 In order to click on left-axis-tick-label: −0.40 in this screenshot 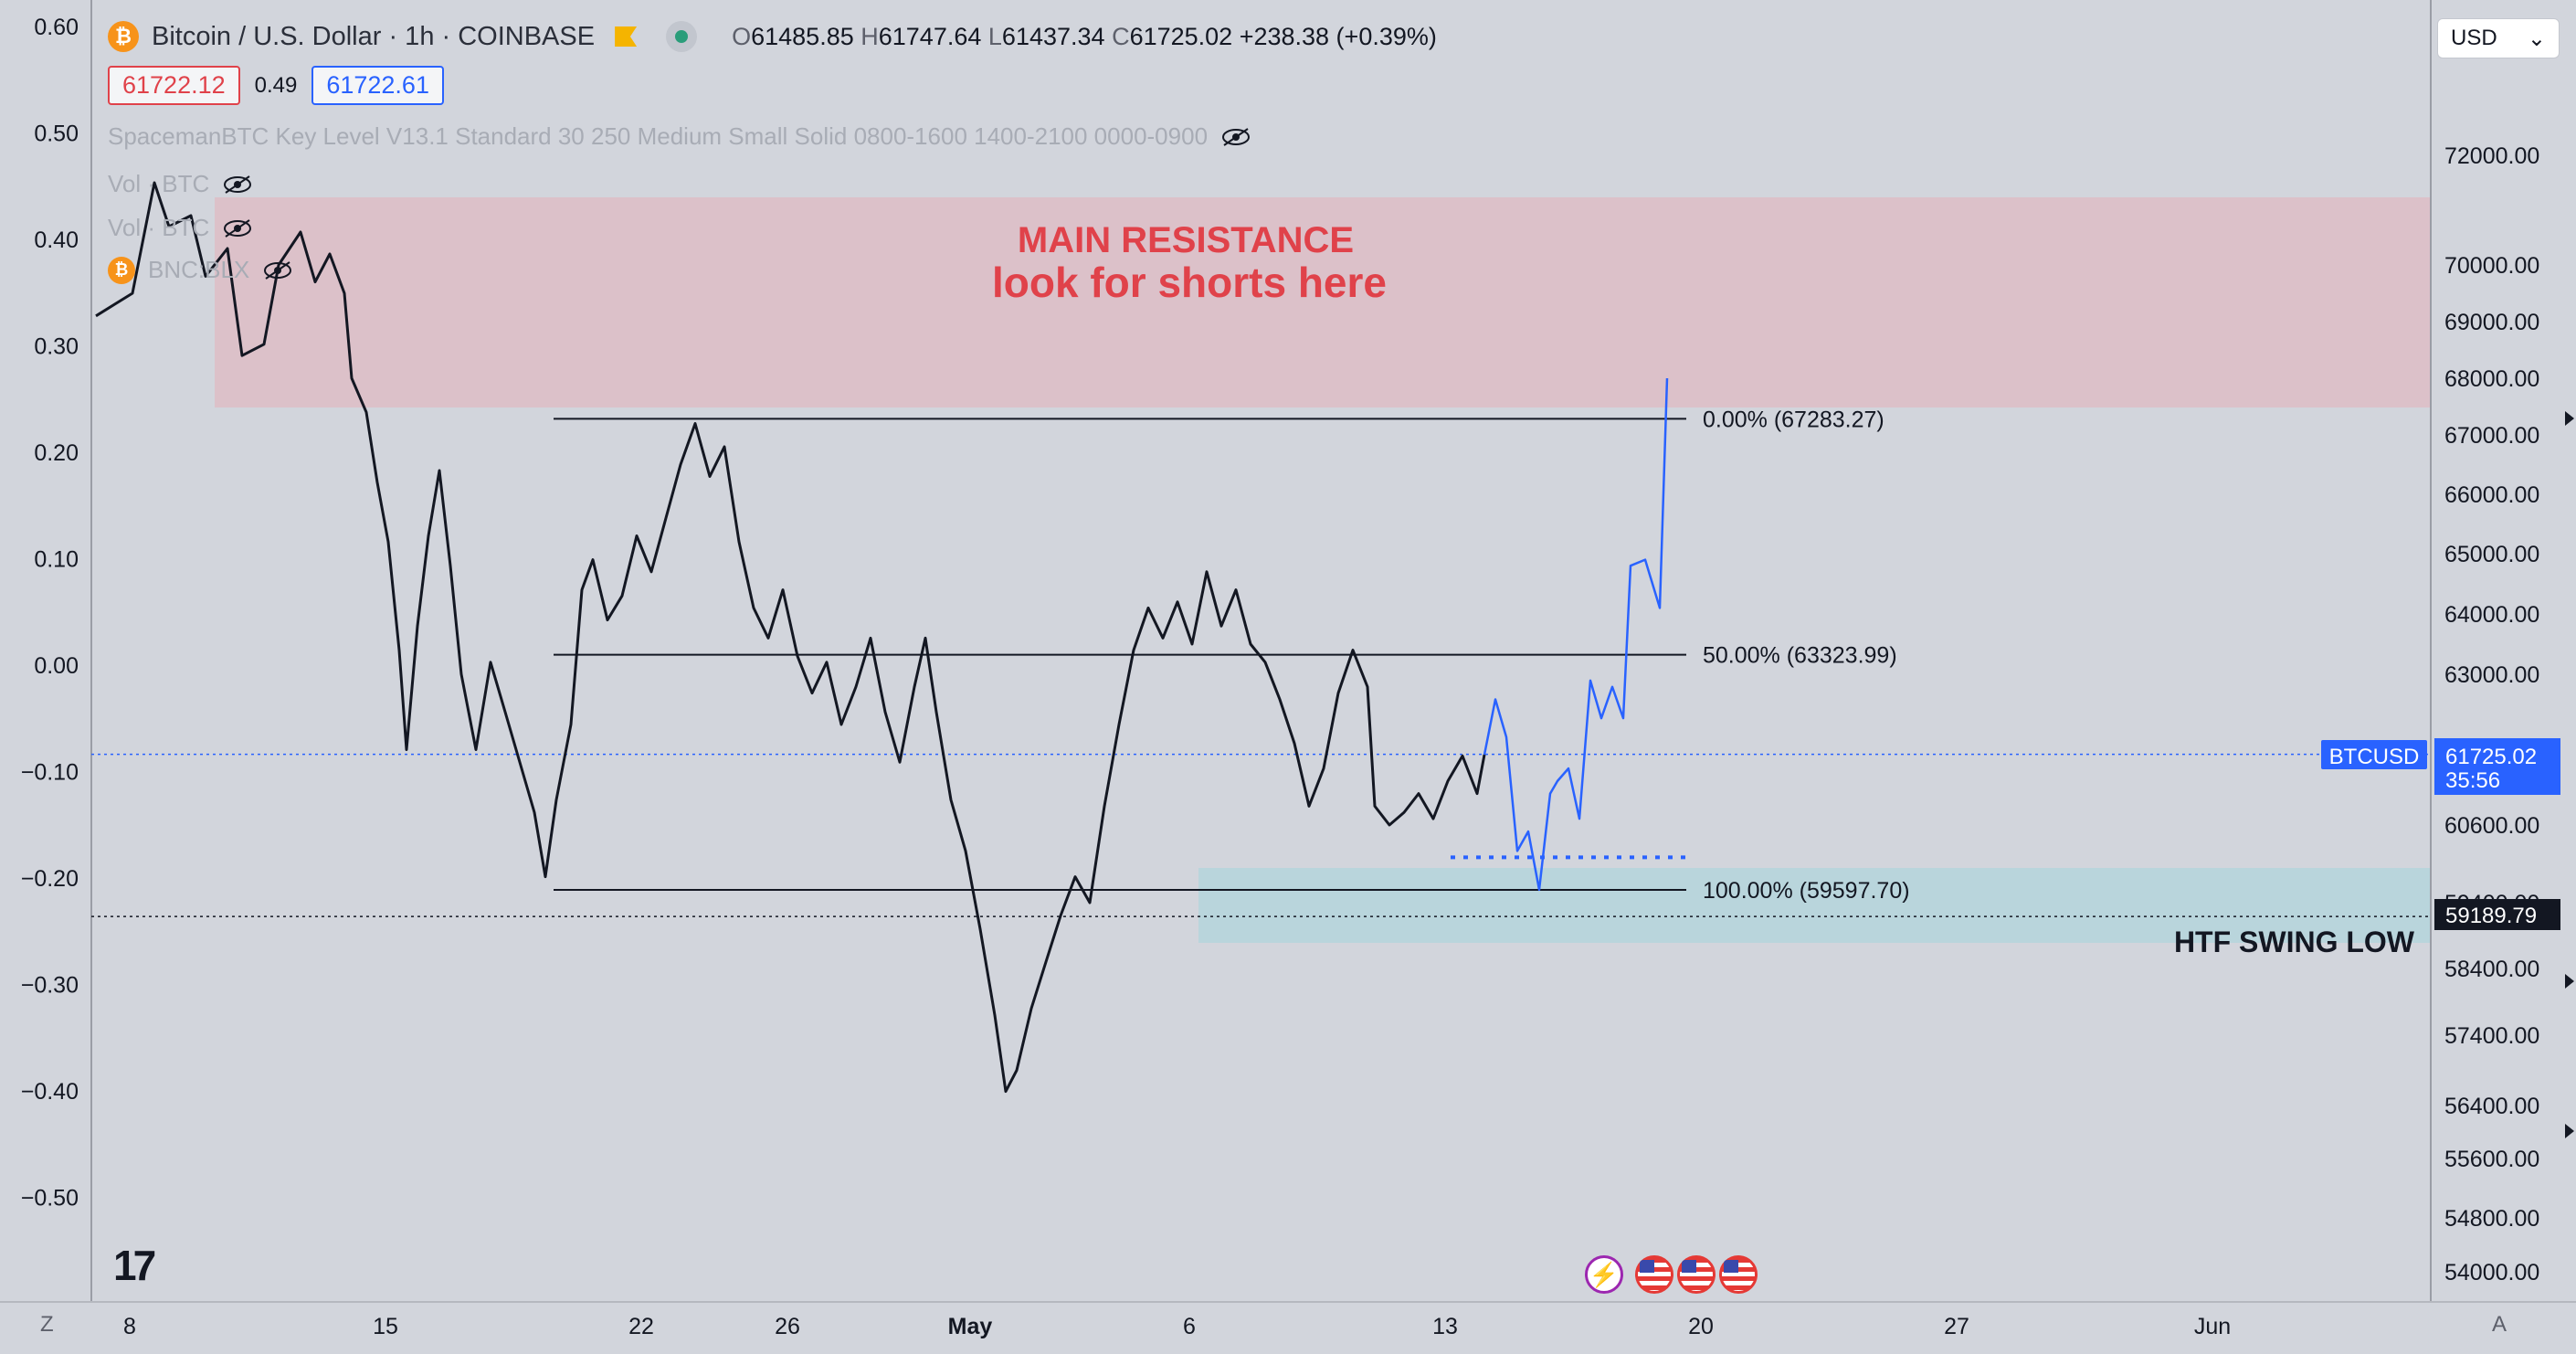, I will do `click(50, 1092)`.